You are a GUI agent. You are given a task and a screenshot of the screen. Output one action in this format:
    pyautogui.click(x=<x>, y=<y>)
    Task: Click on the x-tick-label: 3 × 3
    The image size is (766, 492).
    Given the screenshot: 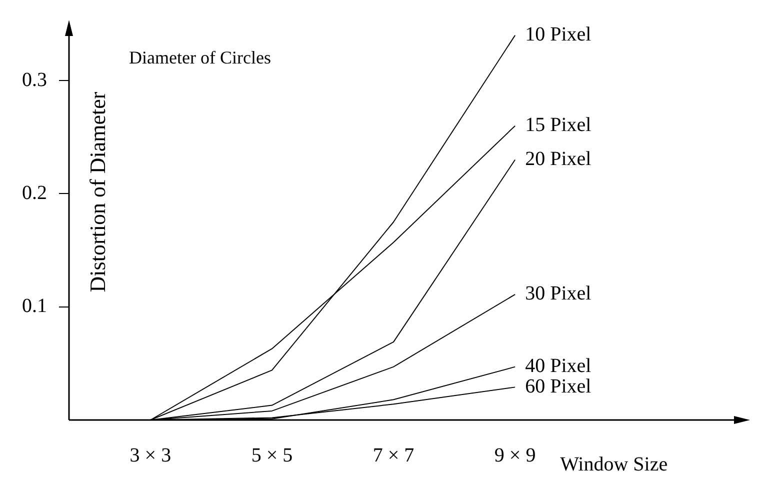 What is the action you would take?
    pyautogui.click(x=151, y=455)
    